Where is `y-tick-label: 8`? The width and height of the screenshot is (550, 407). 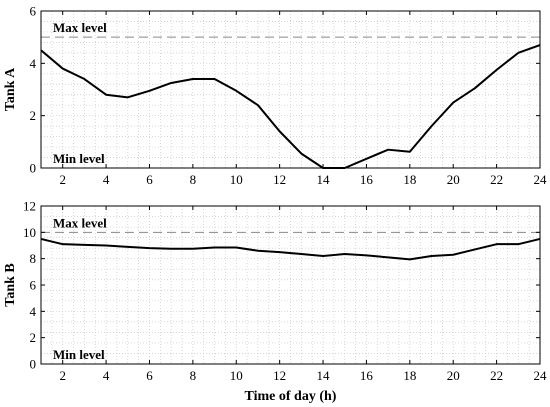
y-tick-label: 8 is located at coordinates (33, 258).